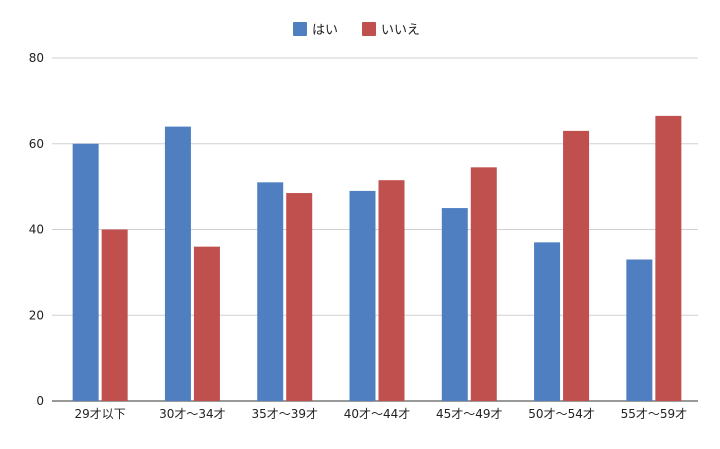 This screenshot has height=449, width=720. Describe the element at coordinates (469, 414) in the screenshot. I see `x-tick-label: 45才～49才` at that location.